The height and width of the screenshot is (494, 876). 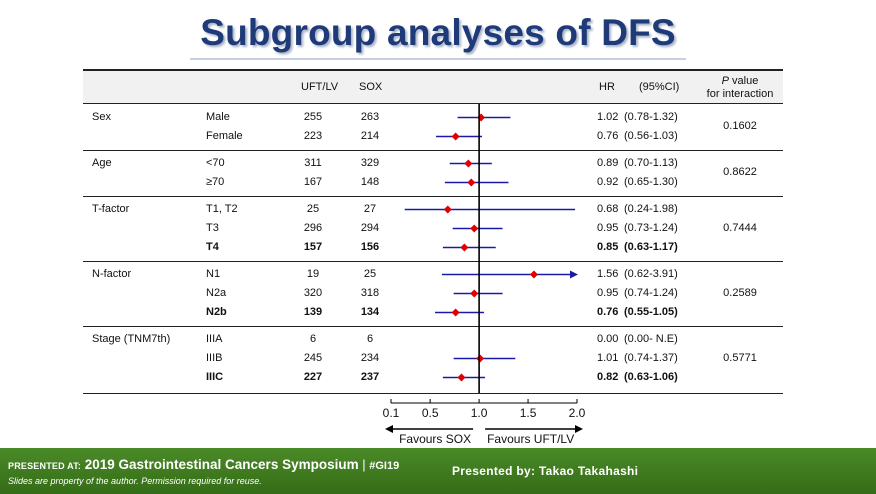 I want to click on arm-a-count: 167, so click(x=313, y=181).